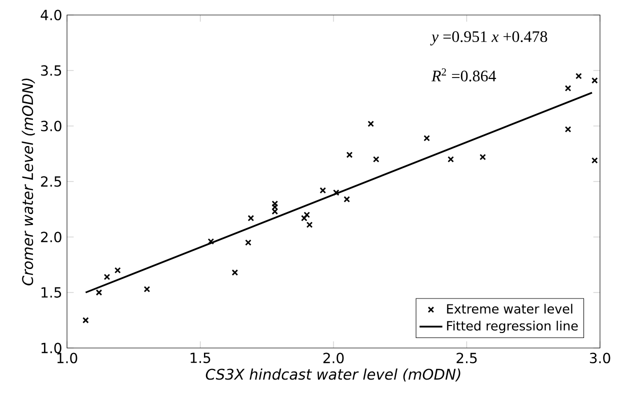  Describe the element at coordinates (463, 75) in the screenshot. I see `annotation: R$^{2}$ =0.864` at that location.